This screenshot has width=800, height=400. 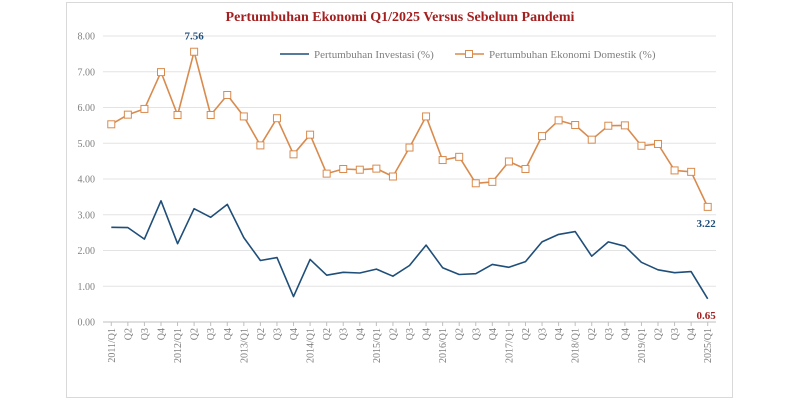 What do you see at coordinates (572, 55) in the screenshot?
I see `legend-label-ekonomi: Pertumbuhan Ekonomi Domestik (%)` at bounding box center [572, 55].